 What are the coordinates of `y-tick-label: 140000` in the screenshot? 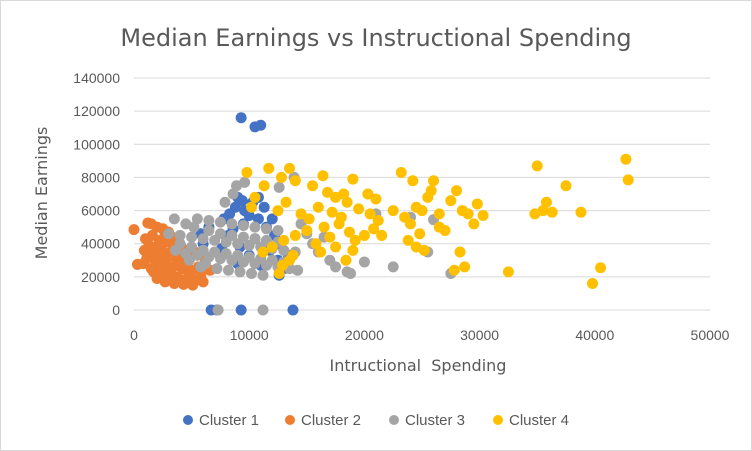 It's located at (96, 78).